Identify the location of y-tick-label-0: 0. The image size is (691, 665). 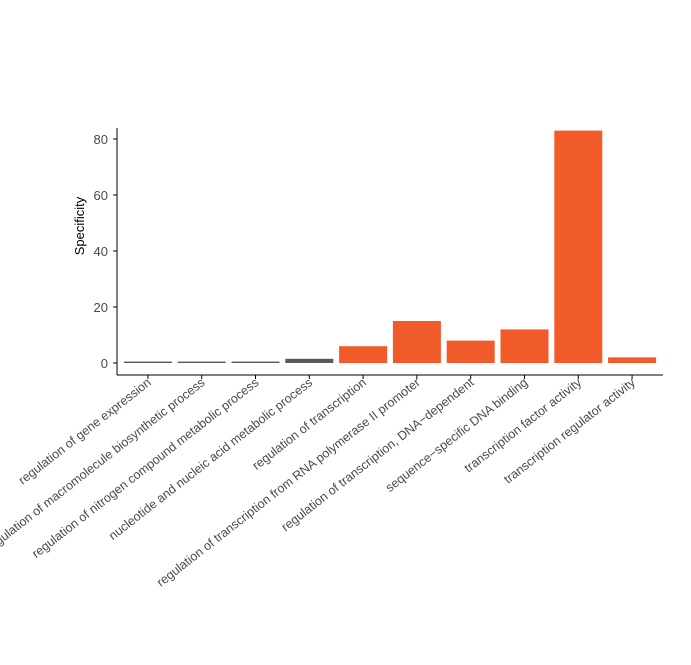
(104, 363).